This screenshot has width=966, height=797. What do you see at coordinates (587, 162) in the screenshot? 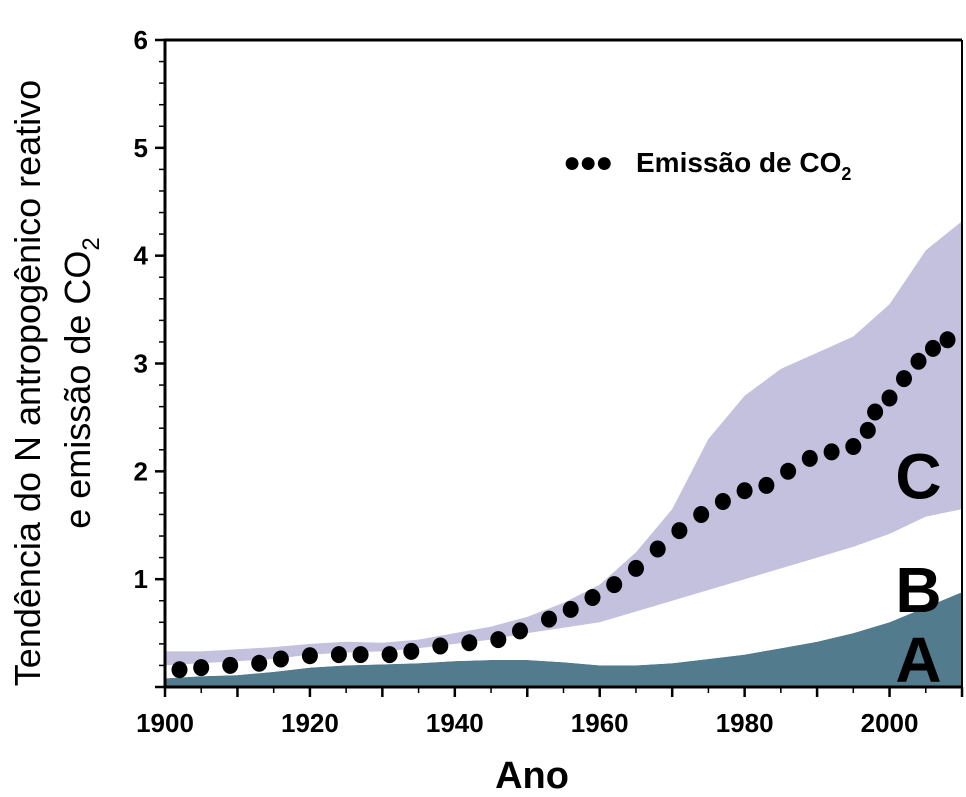
I see `legend-marker: ●●●` at bounding box center [587, 162].